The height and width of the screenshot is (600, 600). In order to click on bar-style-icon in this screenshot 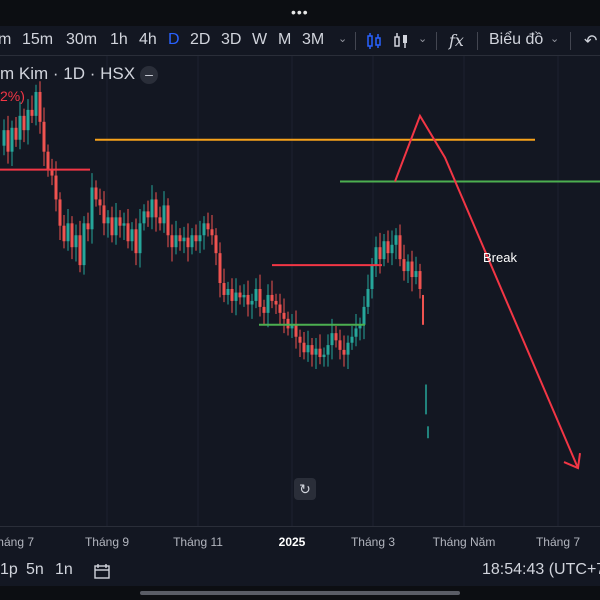, I will do `click(401, 41)`.